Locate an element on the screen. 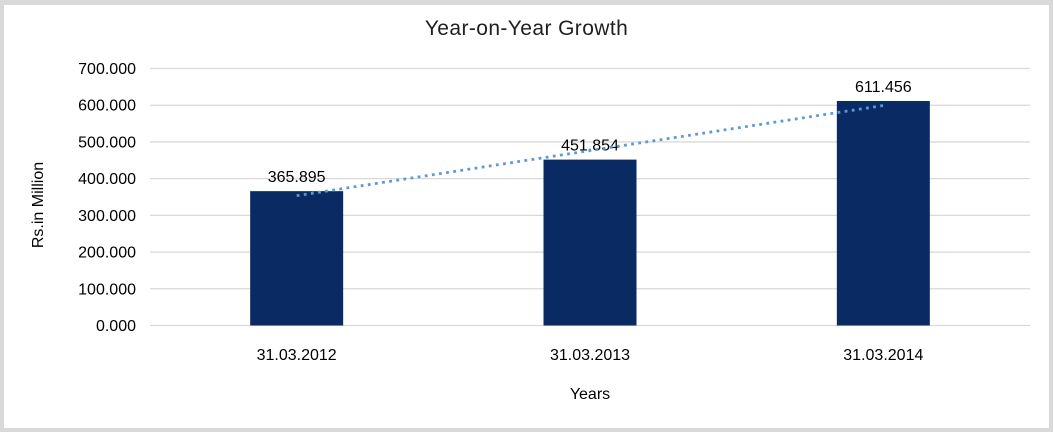  y-tick-label: 0.000 is located at coordinates (116, 326).